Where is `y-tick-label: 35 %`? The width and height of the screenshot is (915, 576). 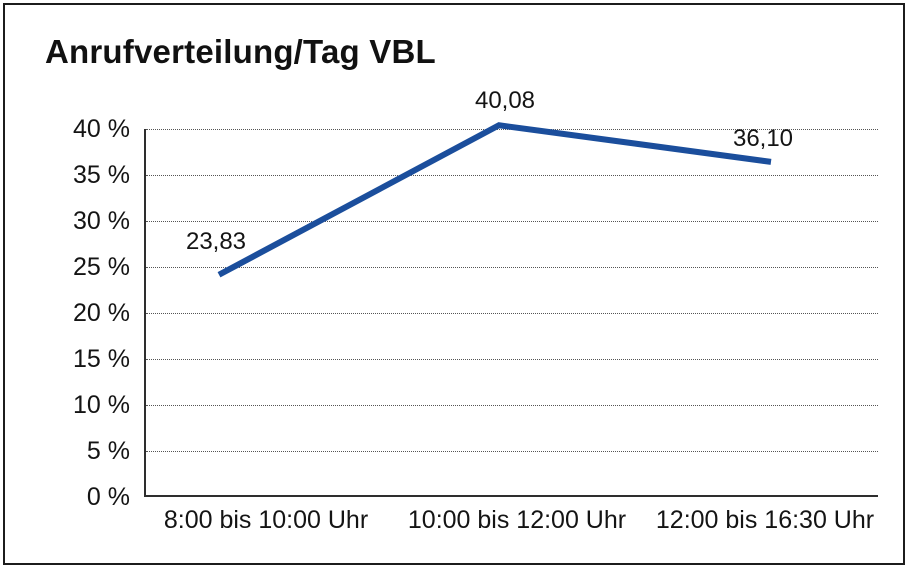
y-tick-label: 35 % is located at coordinates (101, 175).